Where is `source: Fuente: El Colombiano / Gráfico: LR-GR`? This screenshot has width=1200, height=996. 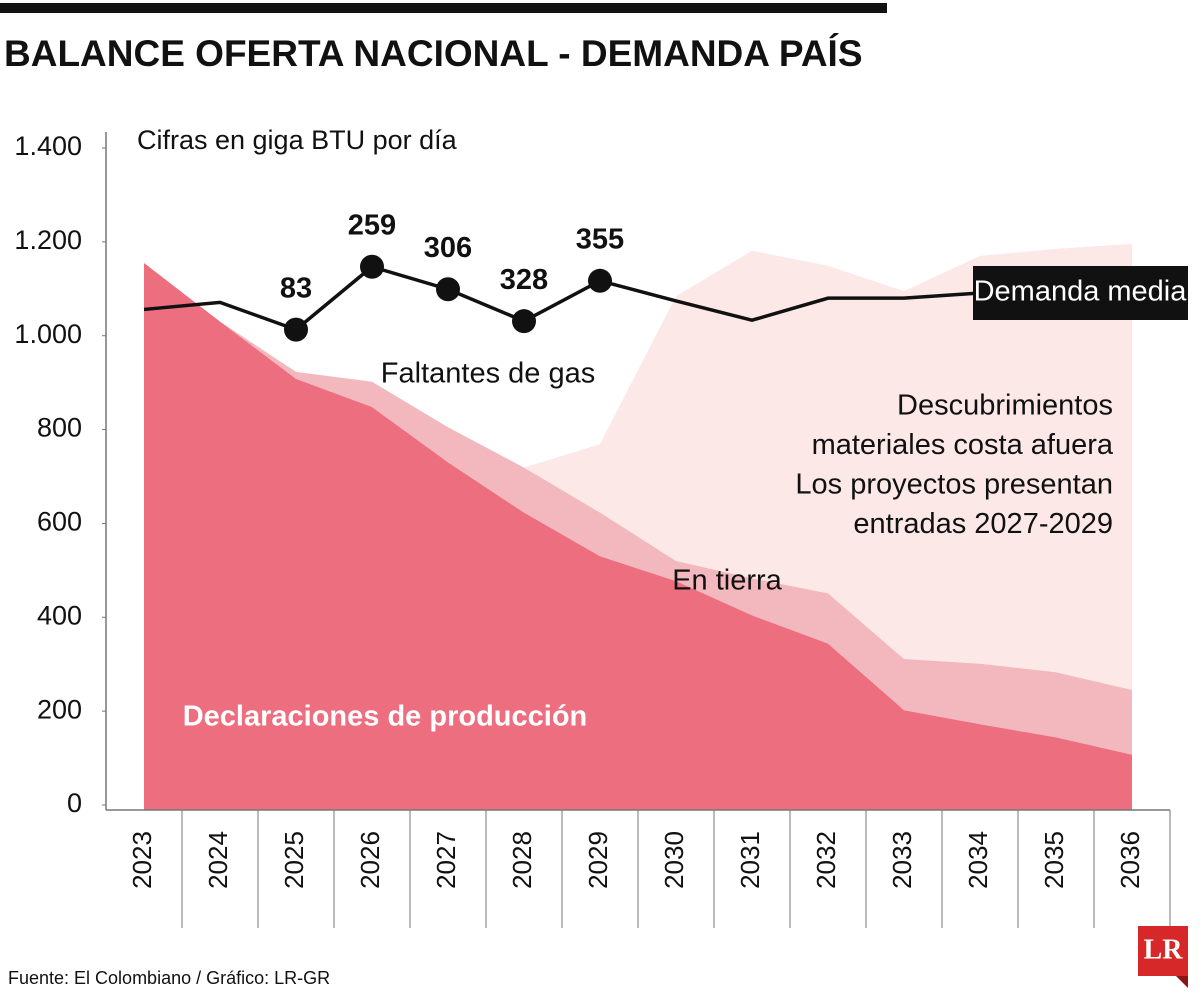 source: Fuente: El Colombiano / Gráfico: LR-GR is located at coordinates (169, 978).